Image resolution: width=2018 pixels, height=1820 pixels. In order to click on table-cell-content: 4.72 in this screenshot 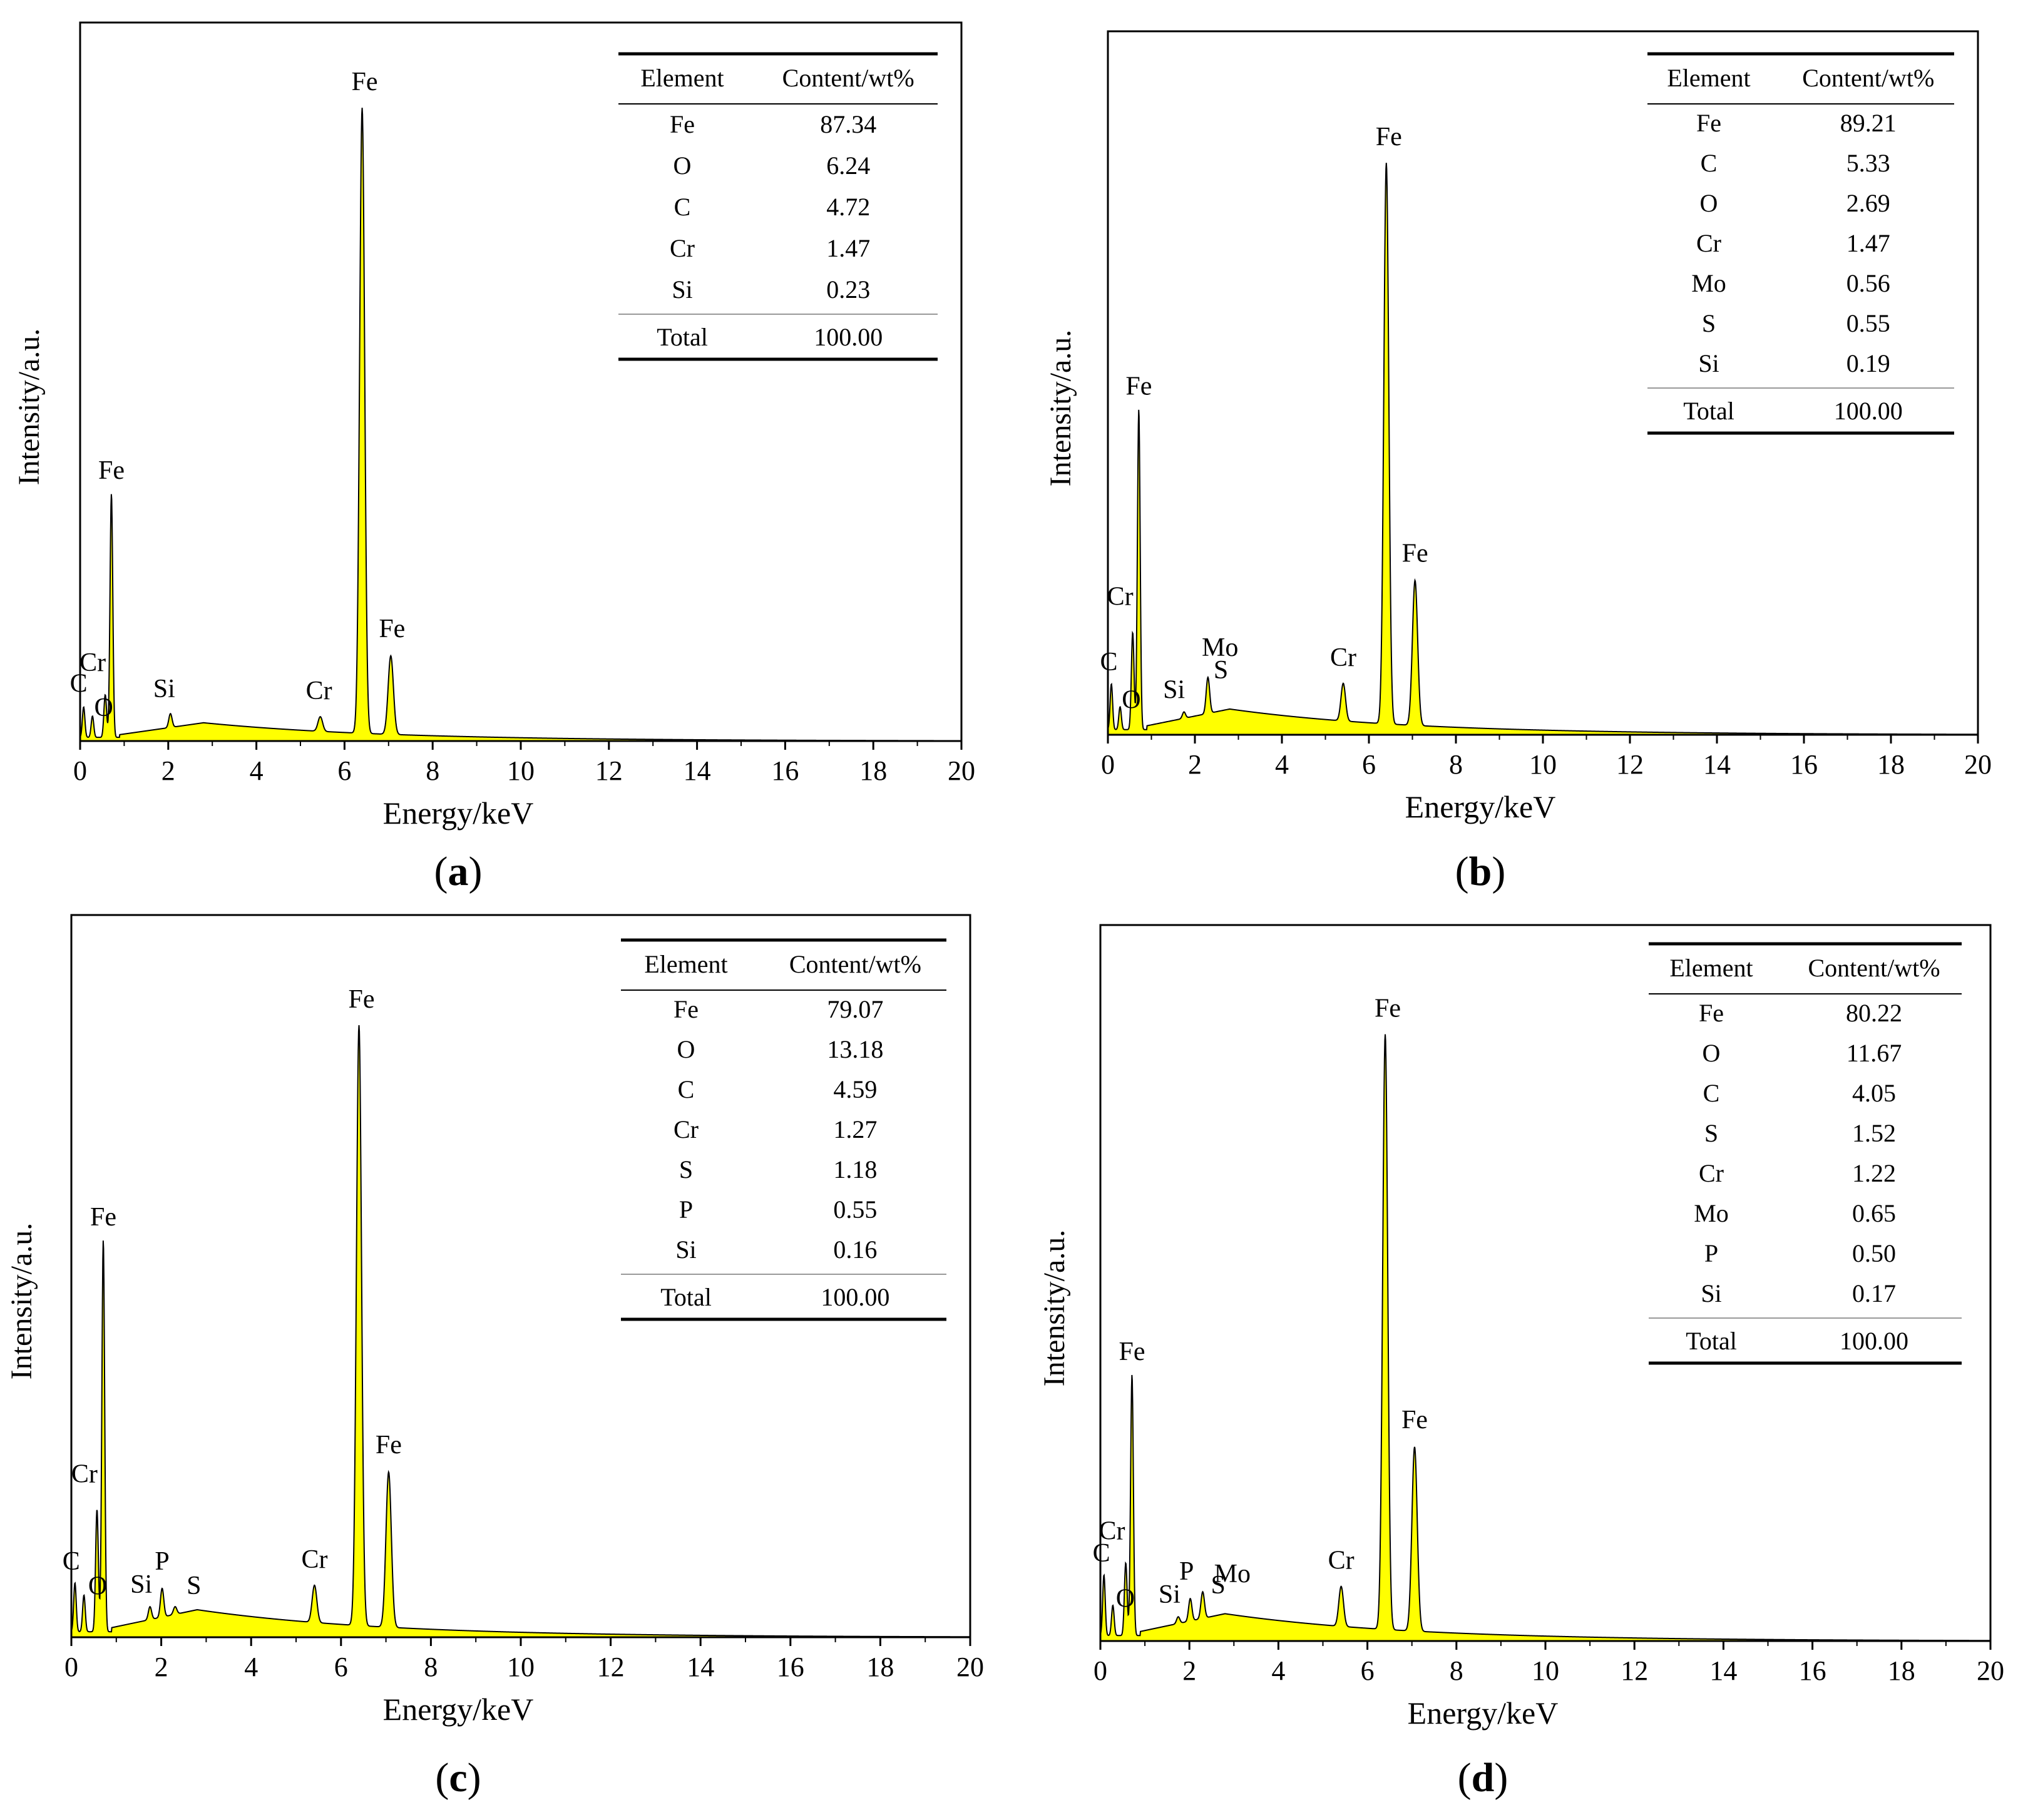, I will do `click(848, 207)`.